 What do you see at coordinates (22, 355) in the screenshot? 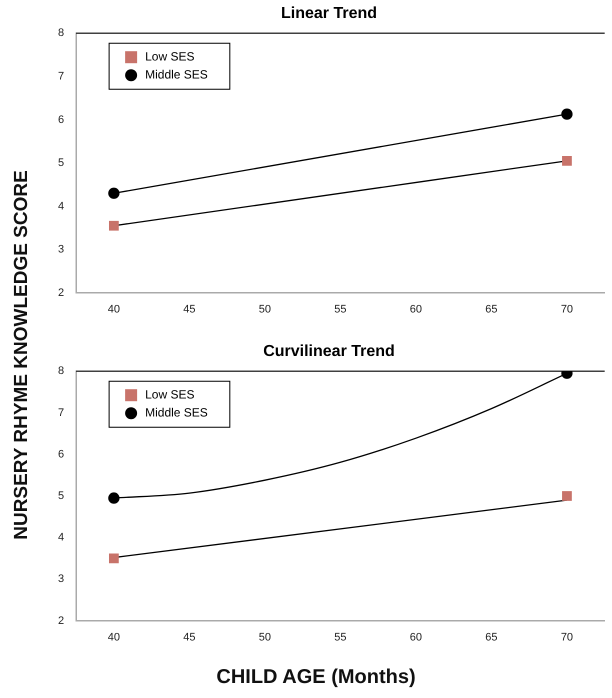
I see `y-axis-title: NURSERY RHYME KNOWLEDGE SCORE` at bounding box center [22, 355].